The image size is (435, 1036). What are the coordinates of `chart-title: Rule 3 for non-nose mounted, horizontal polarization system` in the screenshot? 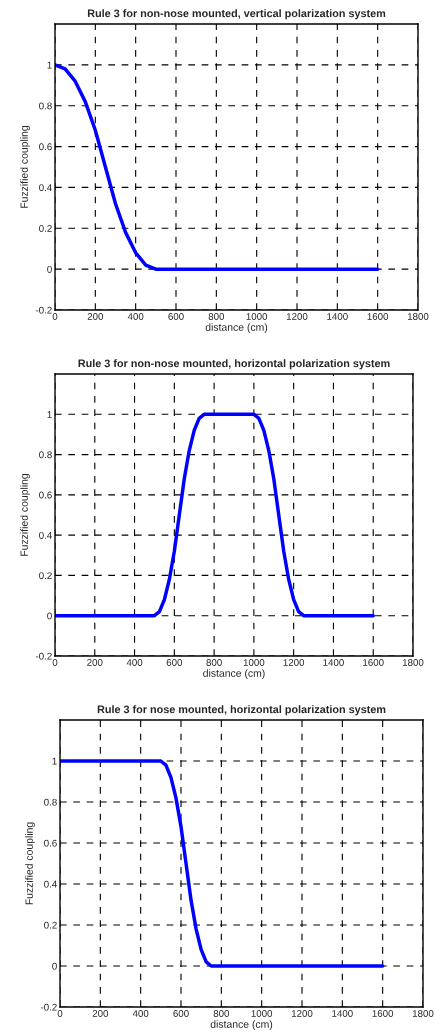 It's located at (234, 364).